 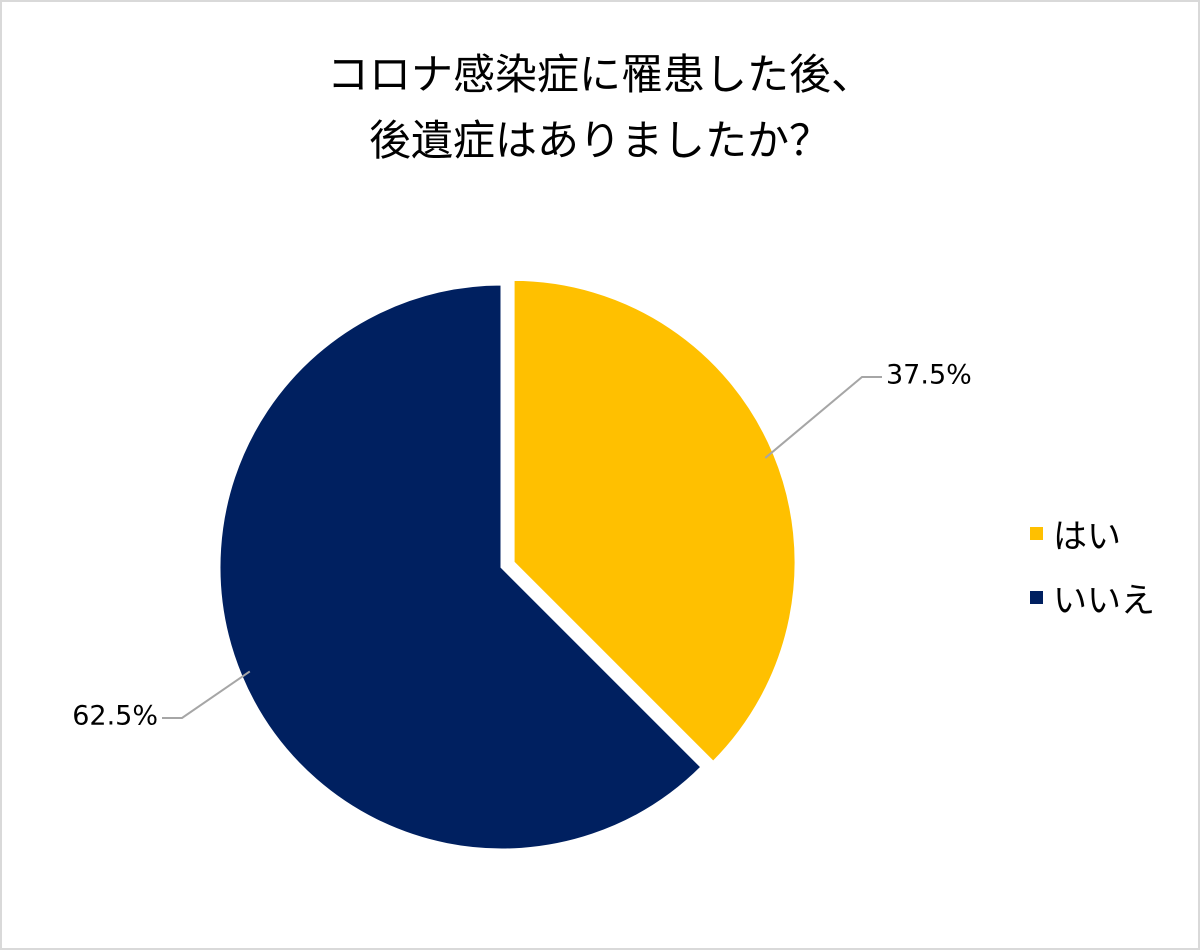 I want to click on leader-line-hai, so click(x=823, y=417).